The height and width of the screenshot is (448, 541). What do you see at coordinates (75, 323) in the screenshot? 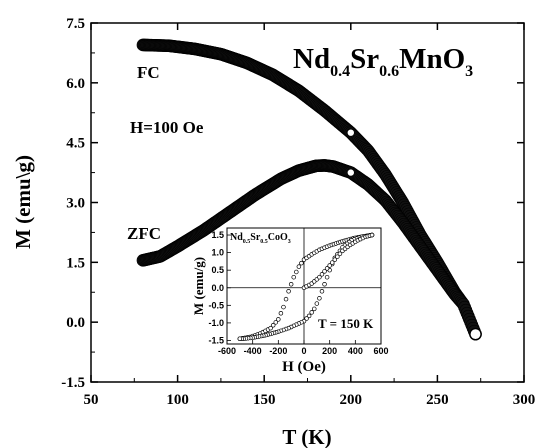
I see `y-tick-label: 0.0` at bounding box center [75, 323].